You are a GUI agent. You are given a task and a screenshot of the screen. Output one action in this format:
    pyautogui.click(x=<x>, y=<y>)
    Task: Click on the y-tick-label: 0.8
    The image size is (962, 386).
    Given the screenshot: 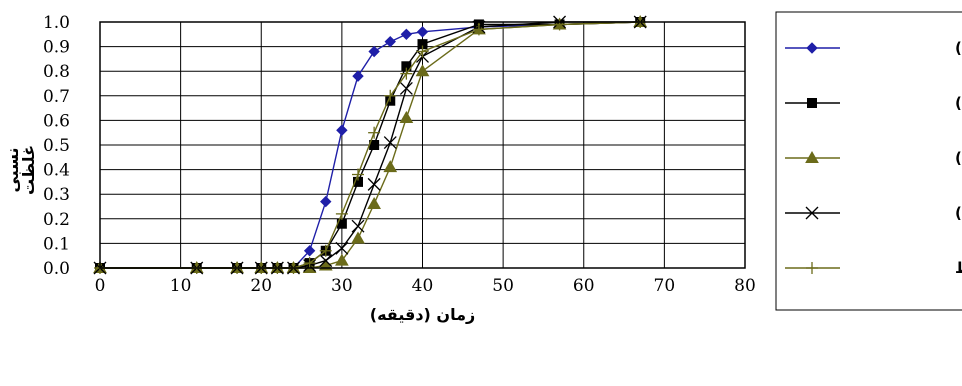 What is the action you would take?
    pyautogui.click(x=56, y=72)
    